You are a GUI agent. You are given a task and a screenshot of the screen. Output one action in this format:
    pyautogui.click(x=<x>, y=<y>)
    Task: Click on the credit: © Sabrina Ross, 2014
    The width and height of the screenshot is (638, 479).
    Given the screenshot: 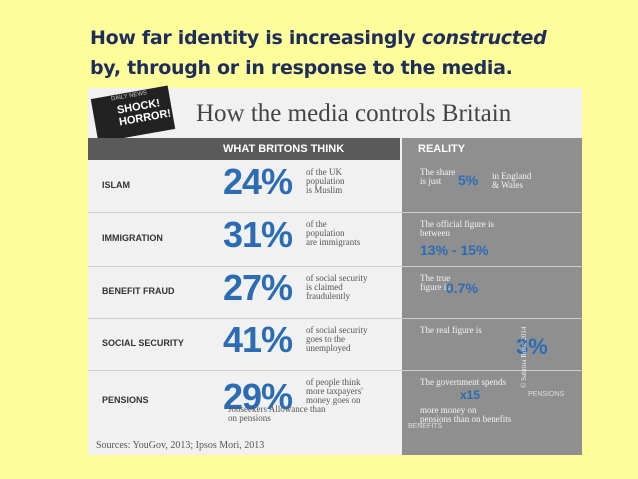 What is the action you would take?
    pyautogui.click(x=524, y=357)
    